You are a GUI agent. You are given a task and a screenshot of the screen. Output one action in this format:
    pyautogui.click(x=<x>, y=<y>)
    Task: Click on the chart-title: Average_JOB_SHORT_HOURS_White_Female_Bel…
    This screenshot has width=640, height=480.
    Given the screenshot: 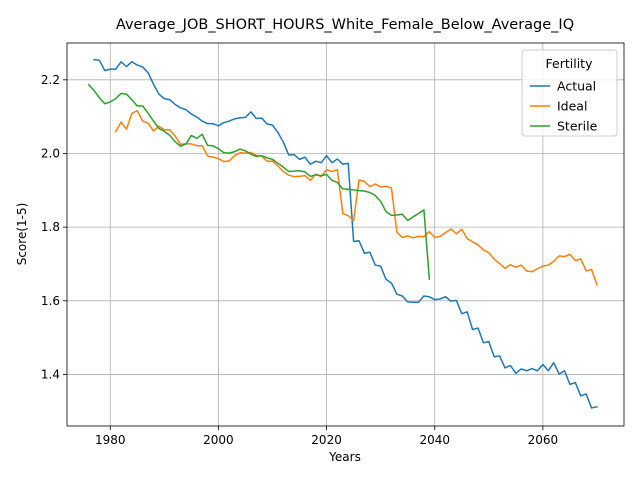 What is the action you would take?
    pyautogui.click(x=345, y=25)
    